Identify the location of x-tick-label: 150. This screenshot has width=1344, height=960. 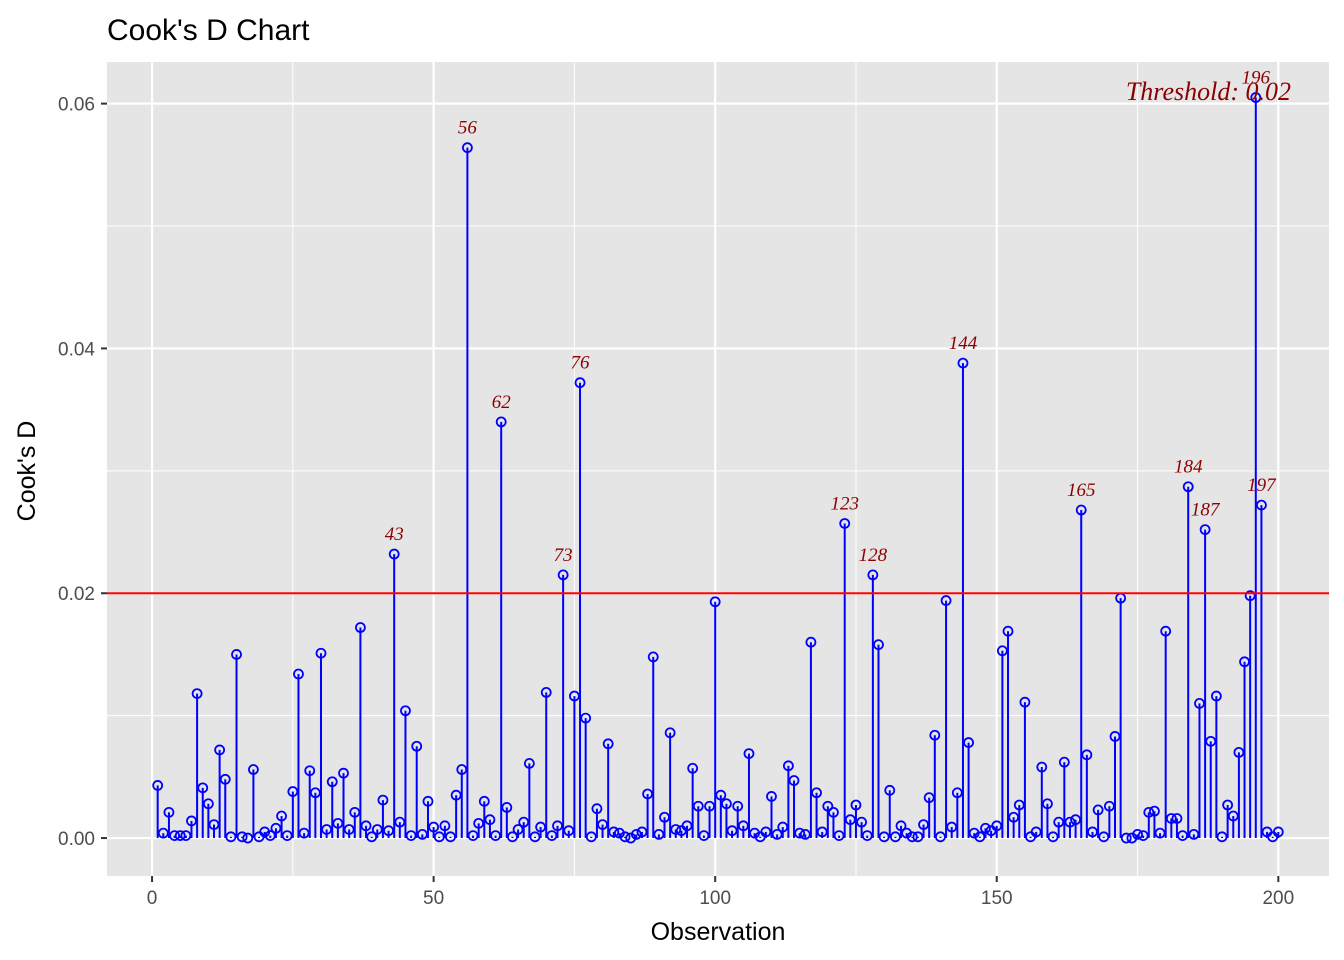
(997, 898).